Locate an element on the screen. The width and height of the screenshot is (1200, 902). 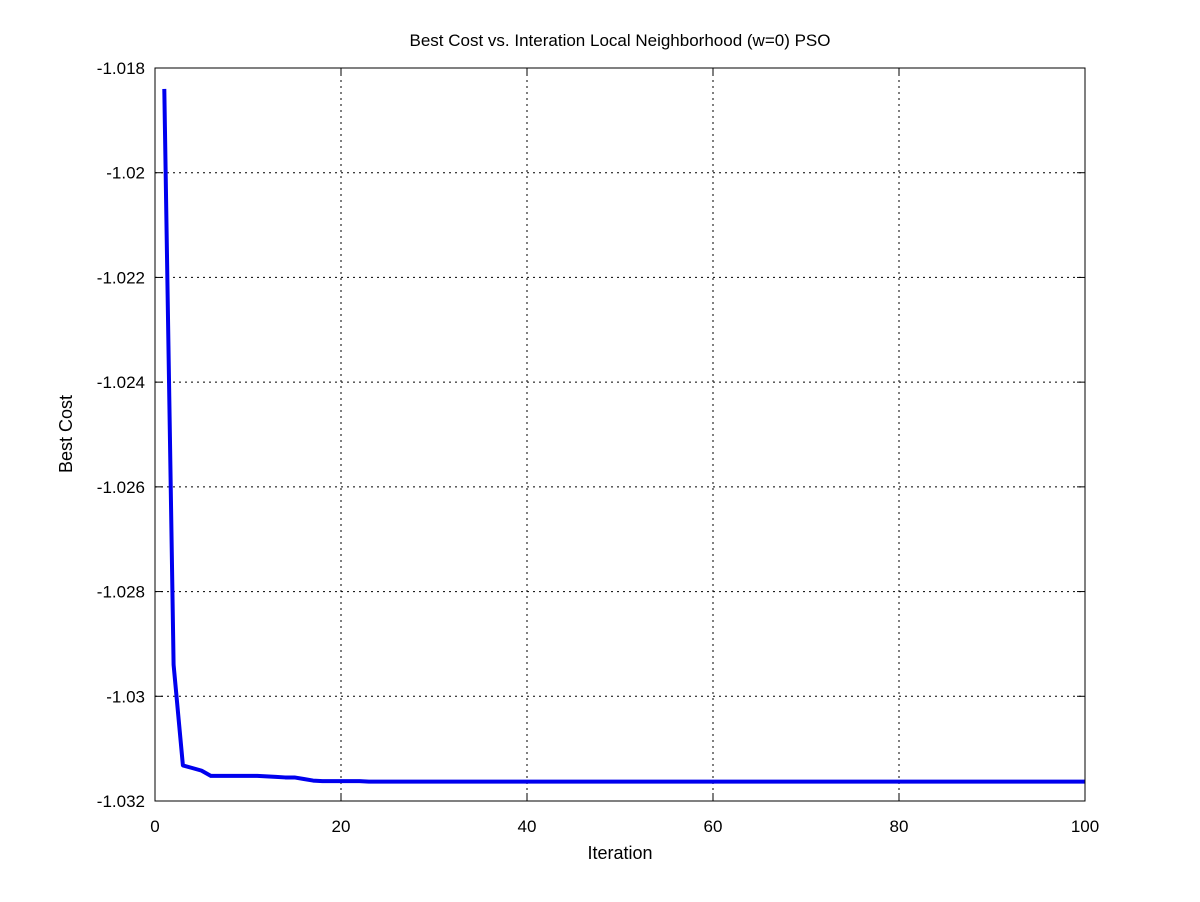
x-tick-label: 40 is located at coordinates (527, 826).